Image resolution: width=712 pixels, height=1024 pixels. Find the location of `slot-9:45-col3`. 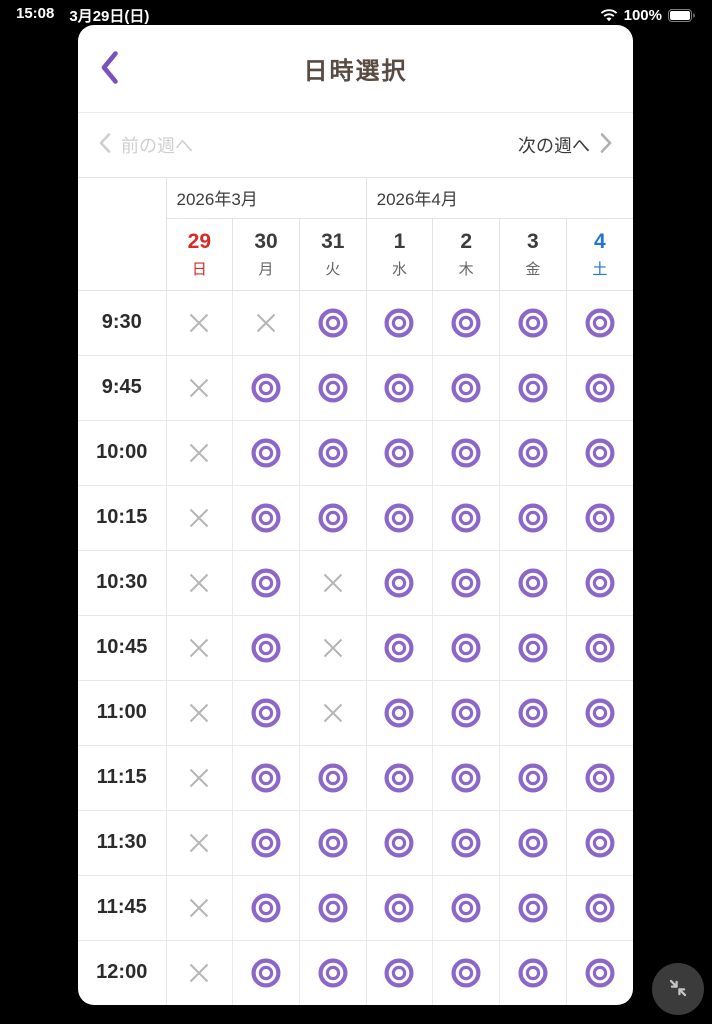

slot-9:45-col3 is located at coordinates (399, 388).